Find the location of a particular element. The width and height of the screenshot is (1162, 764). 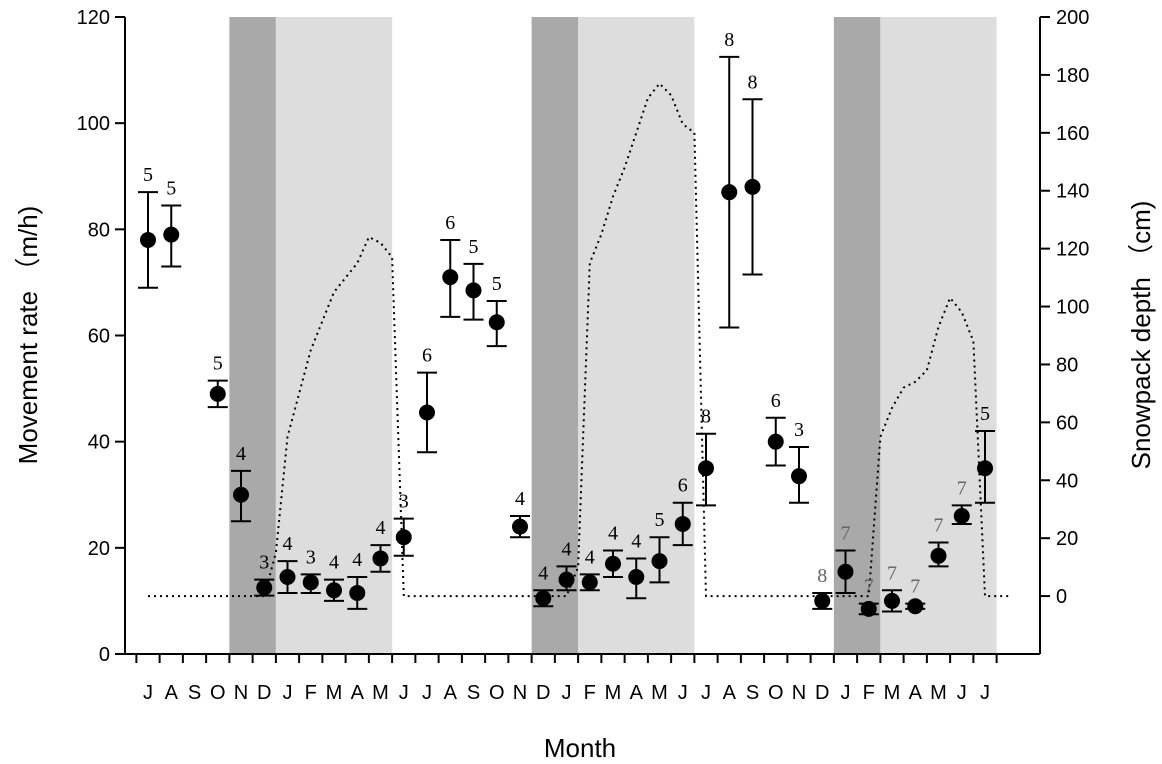

y-right-tick-label: 140 is located at coordinates (1072, 192).